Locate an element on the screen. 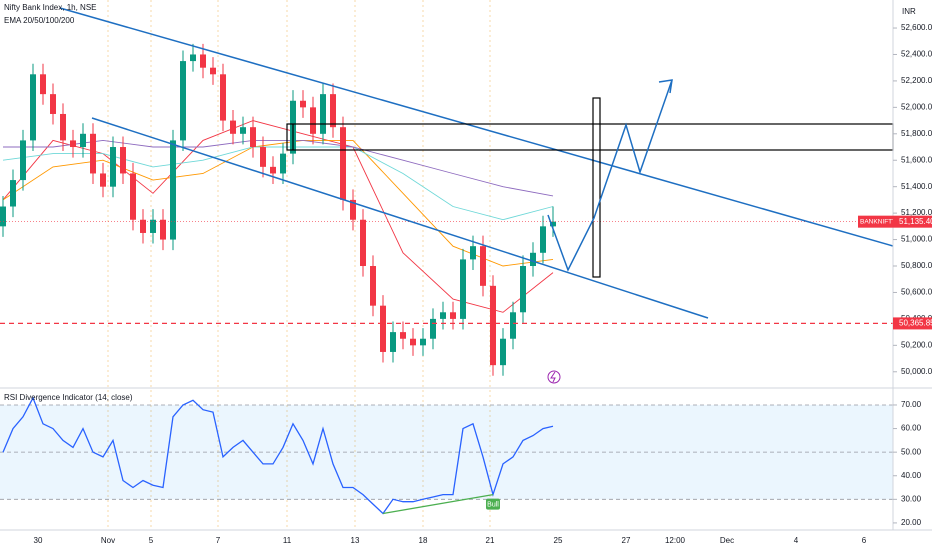 This screenshot has height=550, width=932. ticker-badge is located at coordinates (875, 221).